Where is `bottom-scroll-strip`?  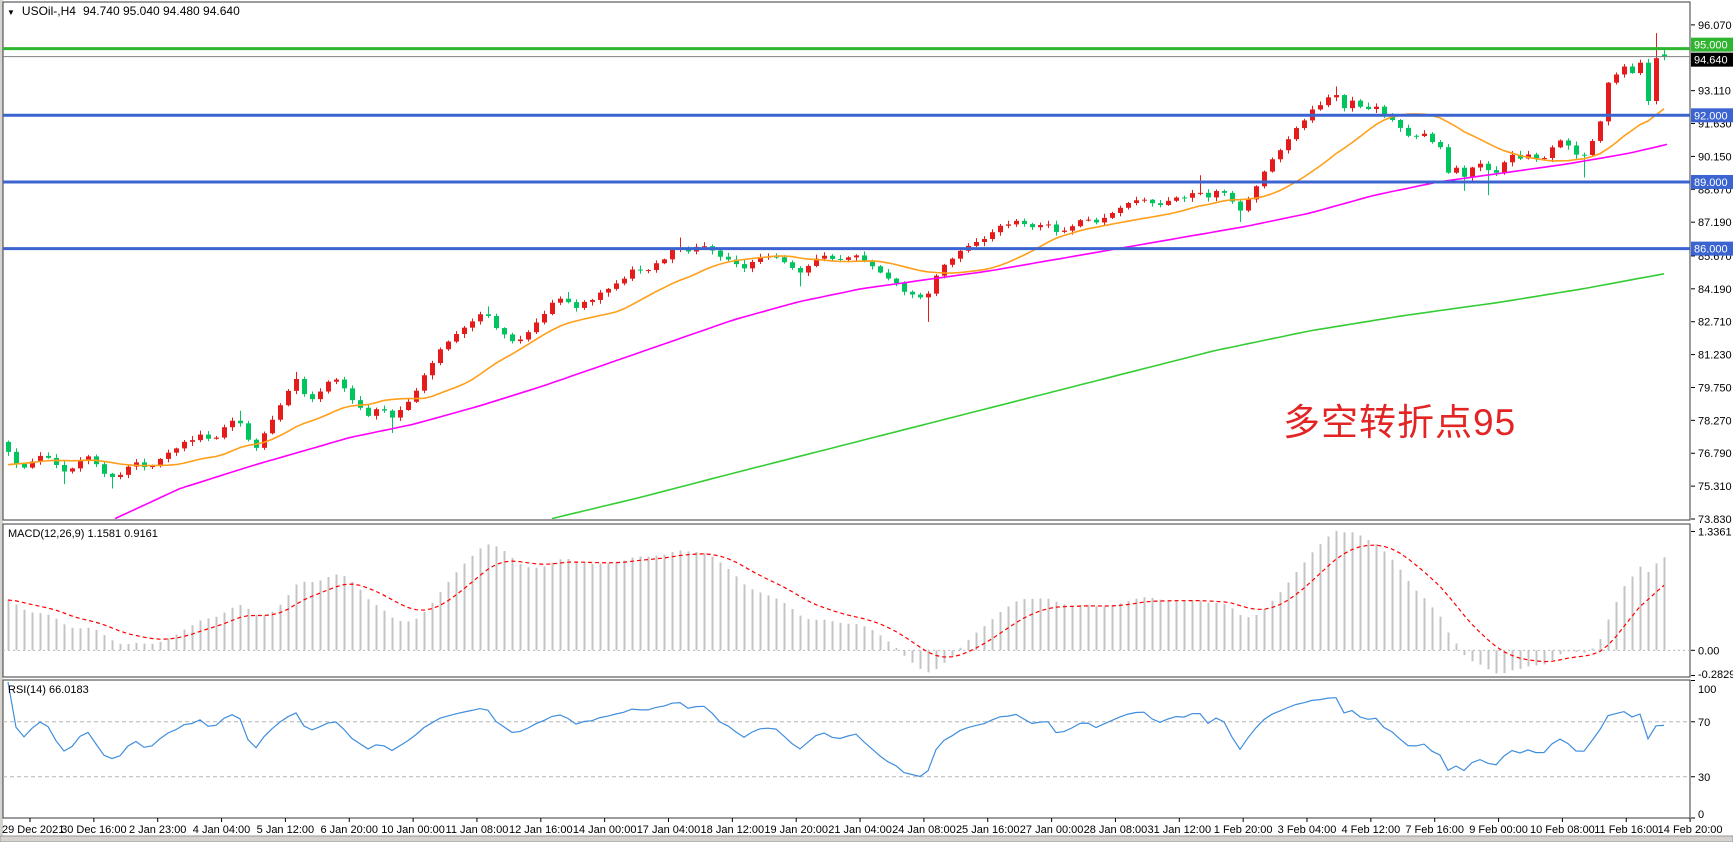 bottom-scroll-strip is located at coordinates (866, 838).